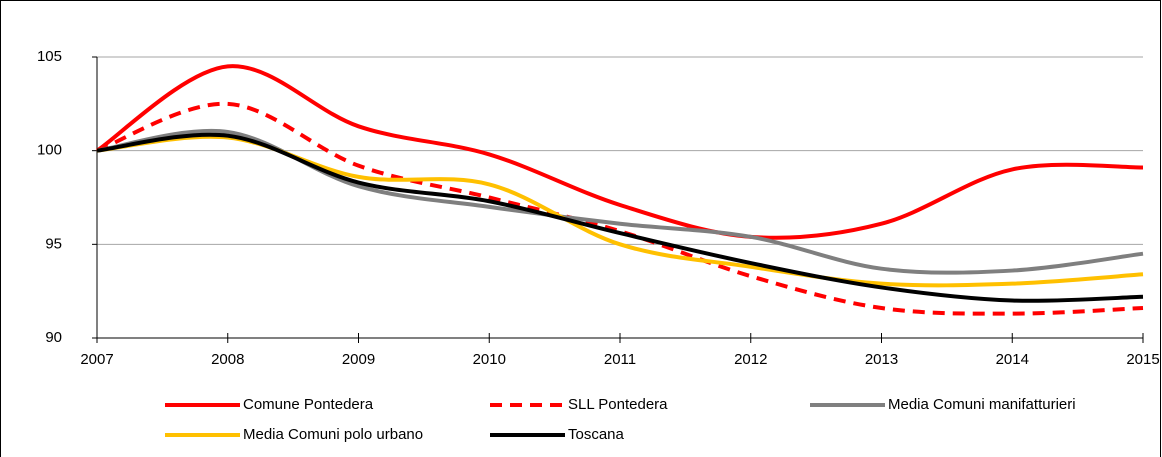 The width and height of the screenshot is (1162, 457). Describe the element at coordinates (750, 359) in the screenshot. I see `x-tick-label: 2012` at that location.